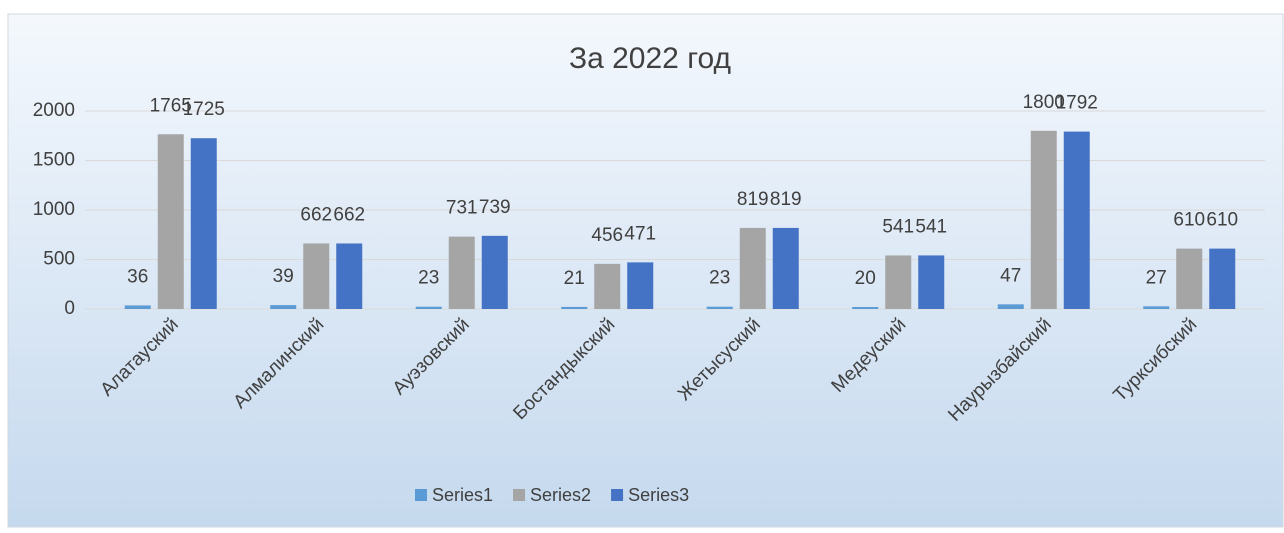  What do you see at coordinates (204, 109) in the screenshot?
I see `data-label: 1725` at bounding box center [204, 109].